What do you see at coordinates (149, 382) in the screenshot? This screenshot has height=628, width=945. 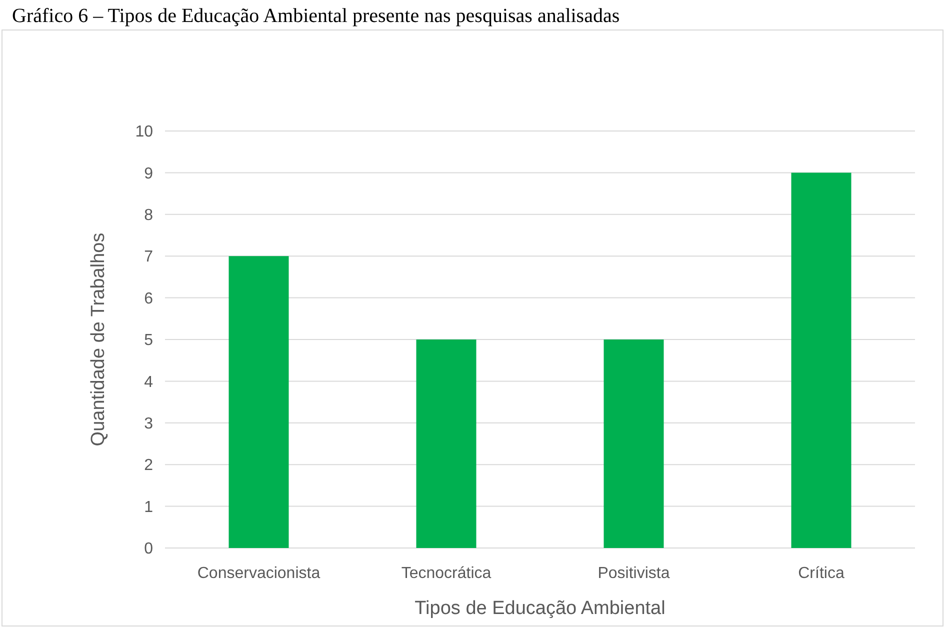 I see `y-tick-label: 4` at bounding box center [149, 382].